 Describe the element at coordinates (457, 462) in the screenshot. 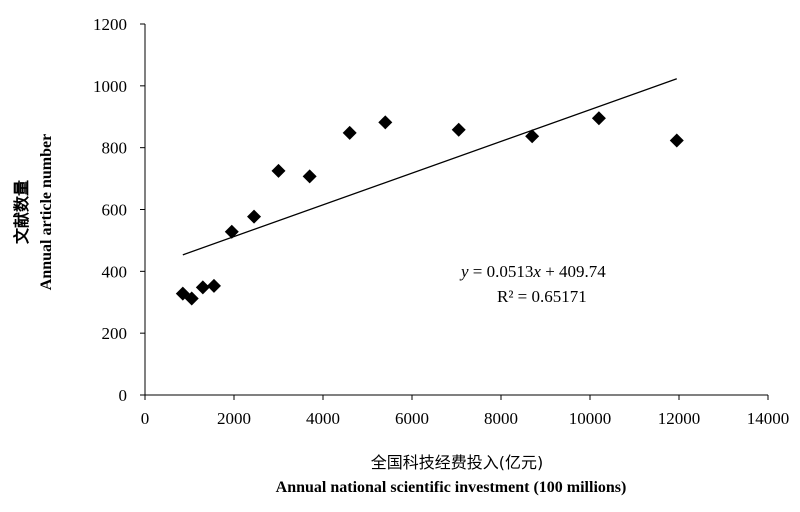

I see `x-axis-title-zh: 全国科技经费投入(亿元)` at that location.